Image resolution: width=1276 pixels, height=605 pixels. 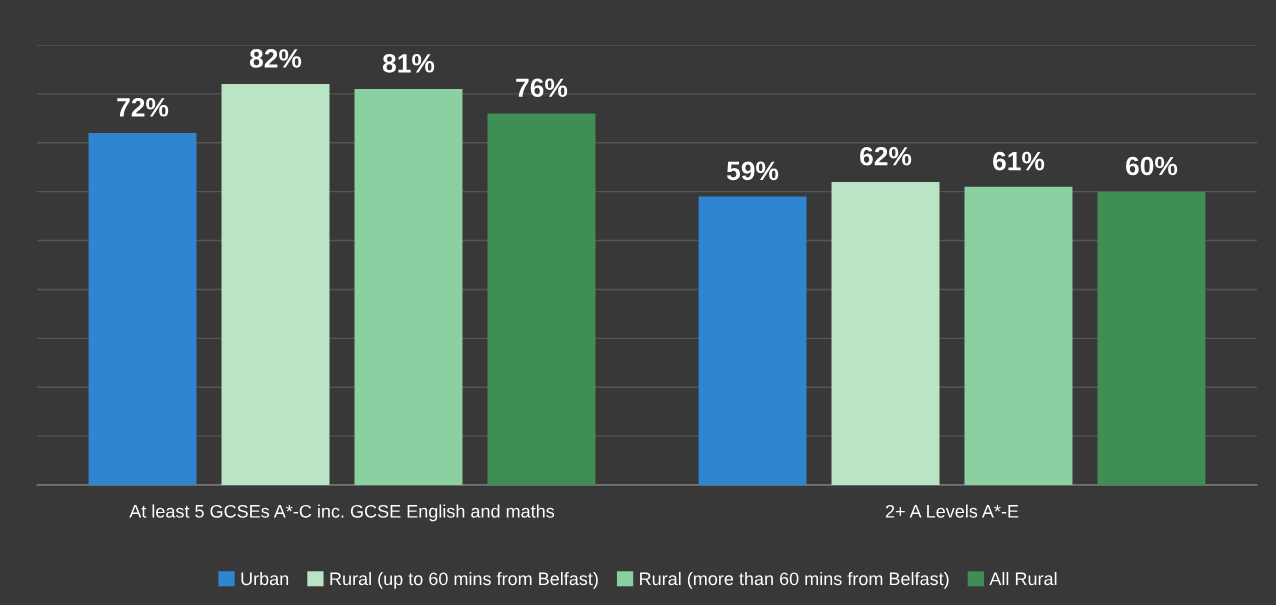 What do you see at coordinates (265, 578) in the screenshot?
I see `legend-label: Urban` at bounding box center [265, 578].